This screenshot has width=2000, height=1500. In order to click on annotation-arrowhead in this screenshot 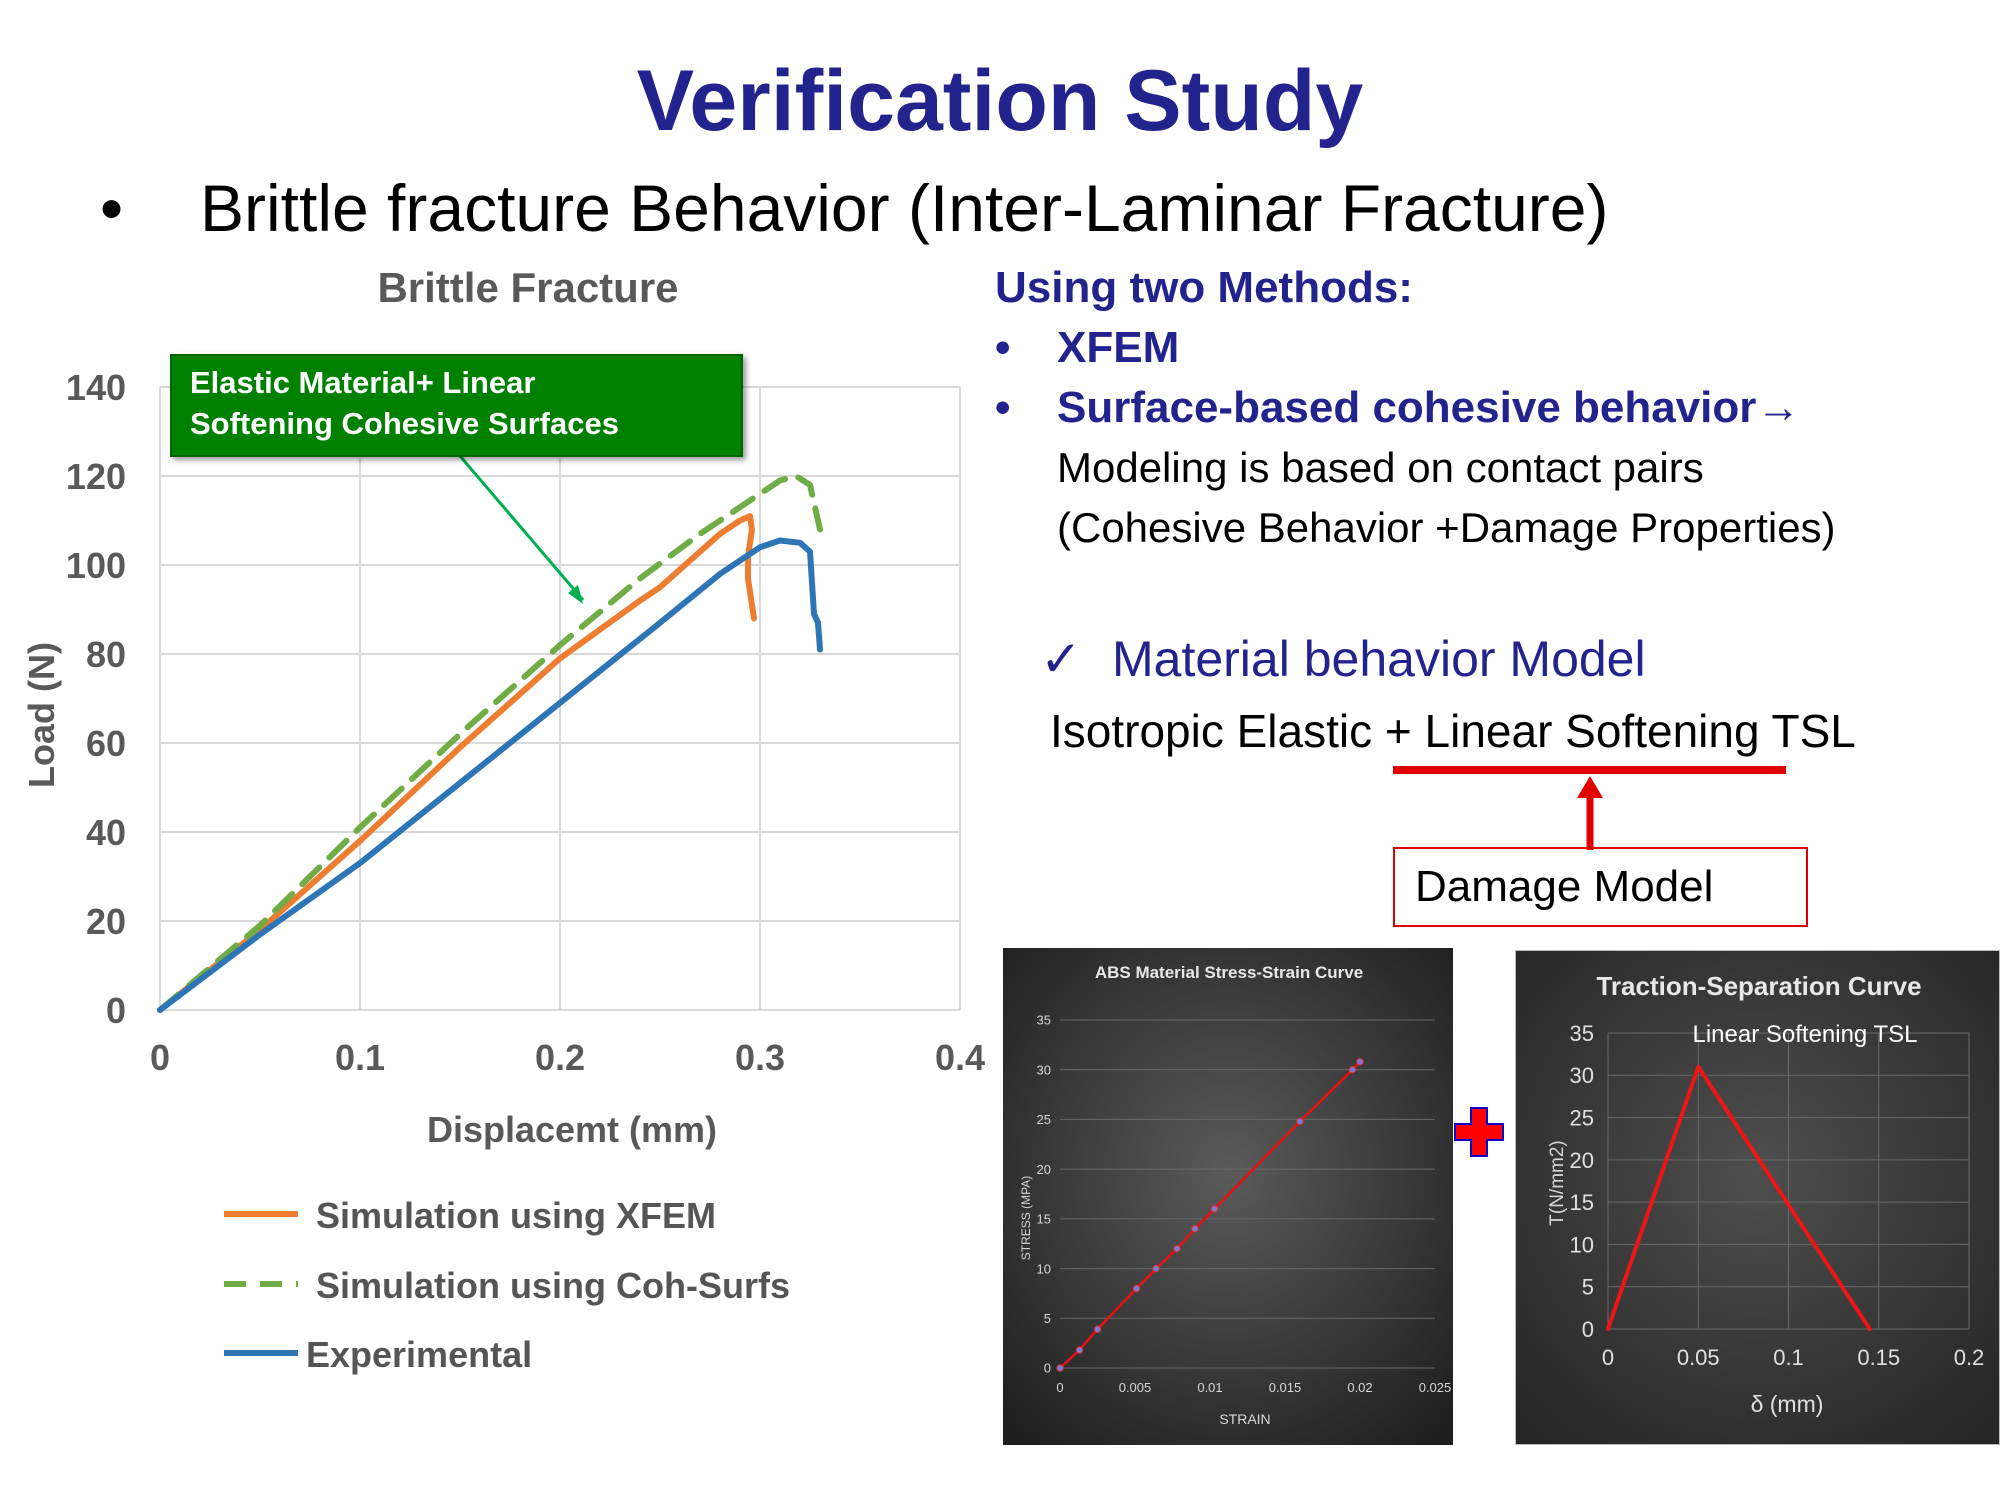, I will do `click(575, 594)`.